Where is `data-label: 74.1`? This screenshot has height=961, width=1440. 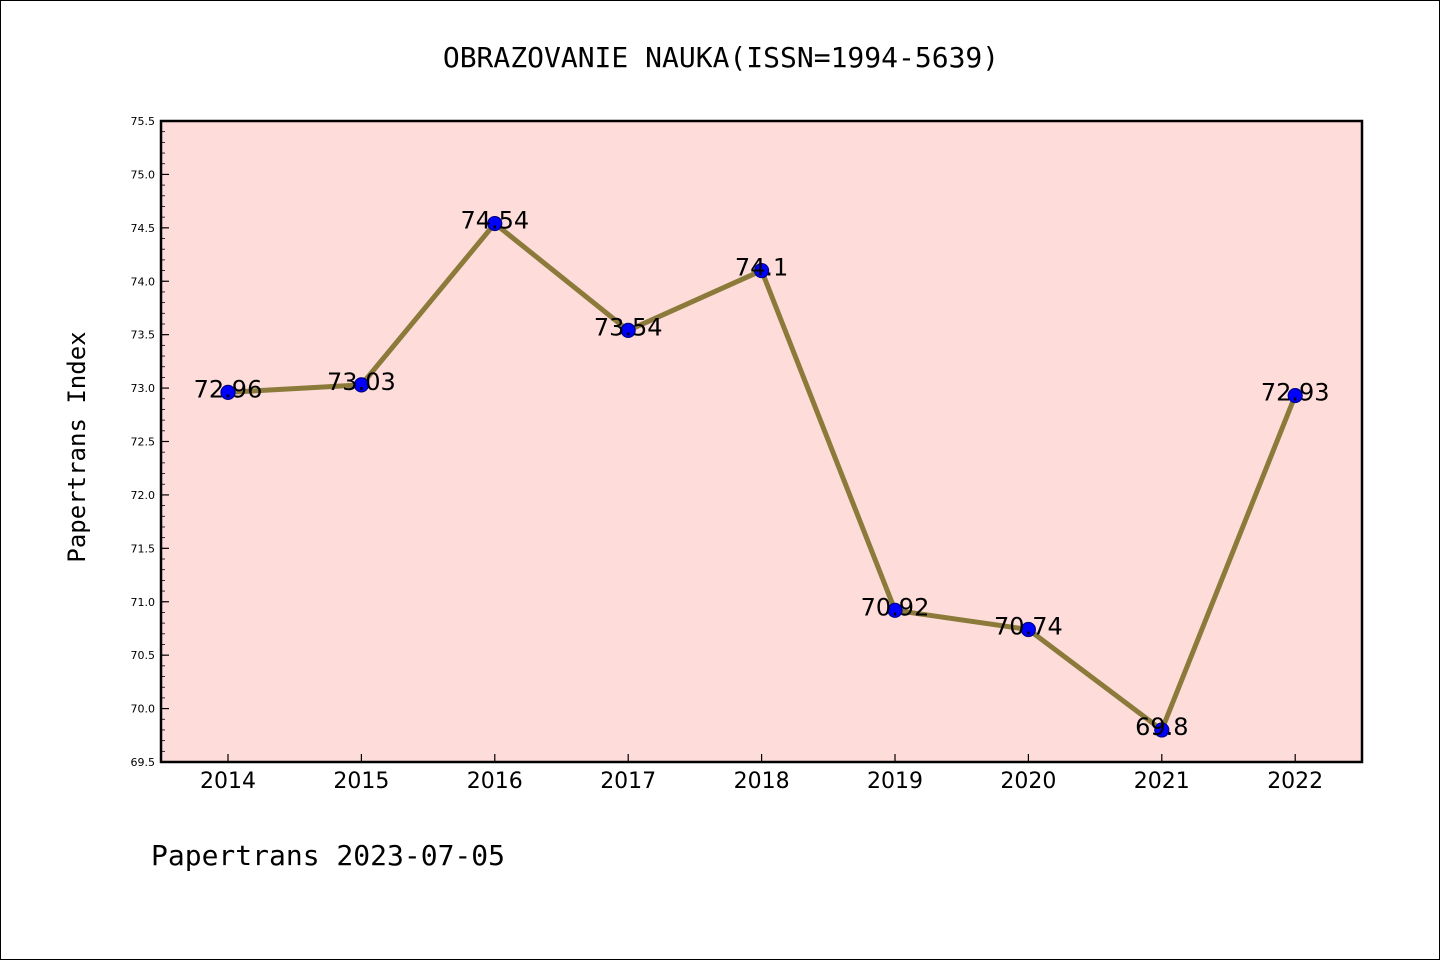
data-label: 74.1 is located at coordinates (761, 268).